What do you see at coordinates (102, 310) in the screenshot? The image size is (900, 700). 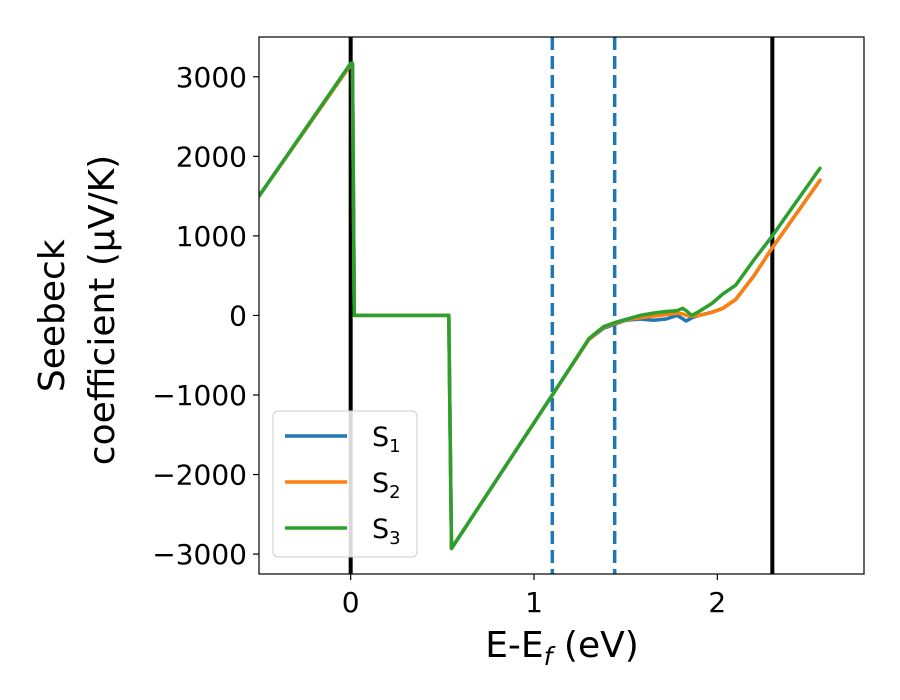 I see `y-axis-label-line2: coefficient (μV/K)` at bounding box center [102, 310].